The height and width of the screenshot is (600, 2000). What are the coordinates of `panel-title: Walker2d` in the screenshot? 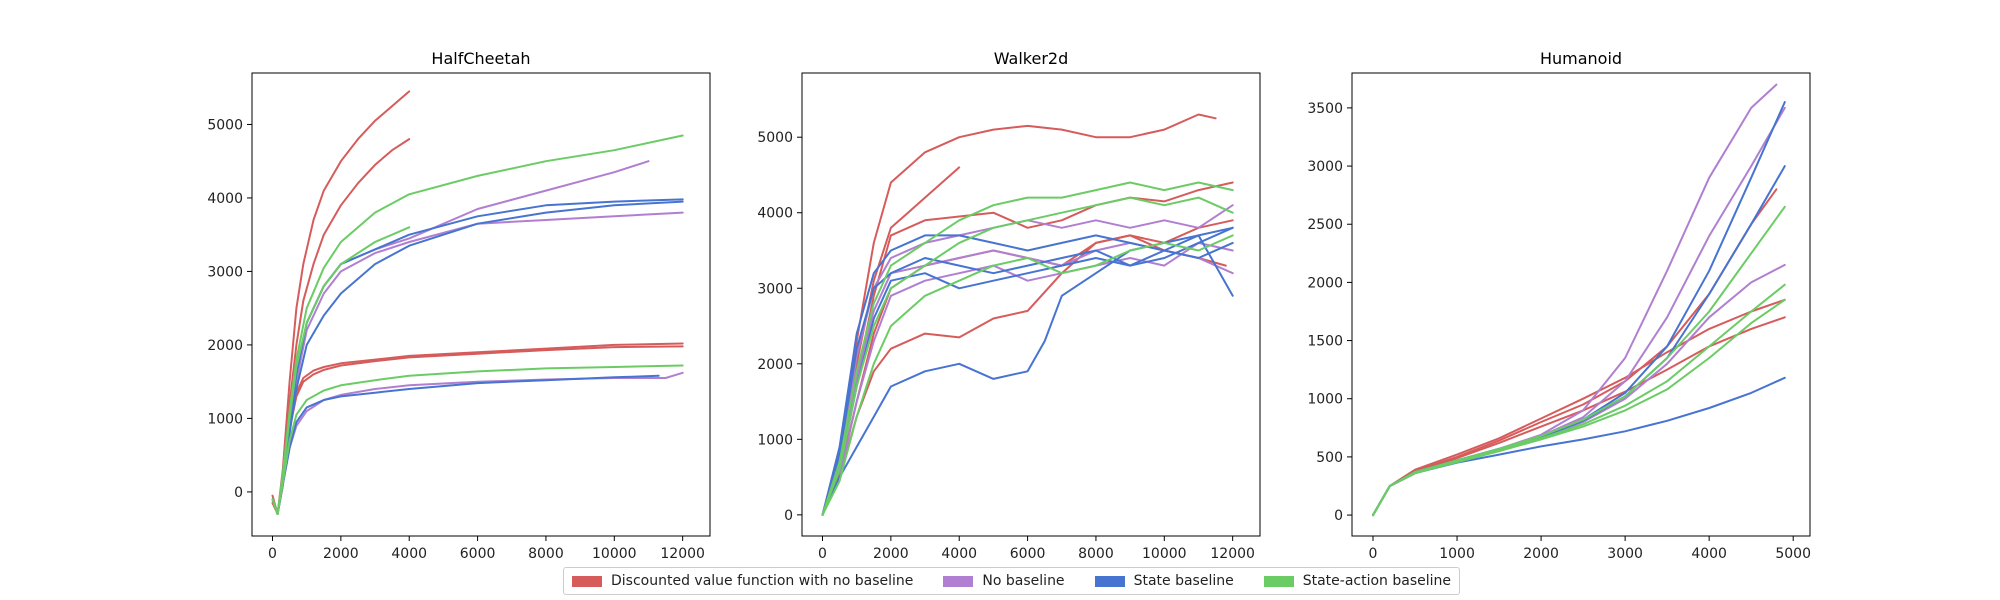 It's located at (1031, 58).